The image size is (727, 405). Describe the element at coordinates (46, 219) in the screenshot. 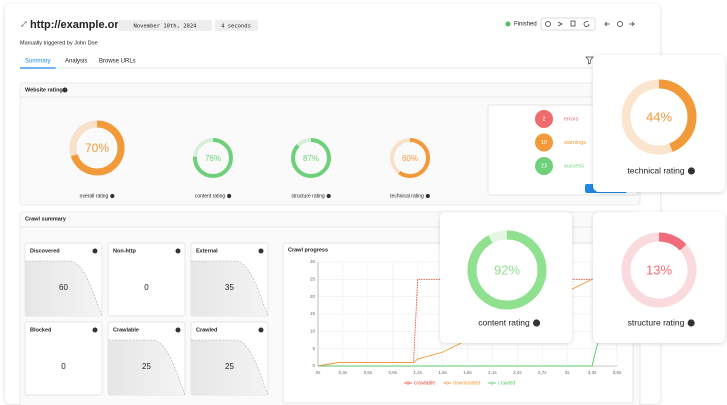

I see `section-title: Crawl summary` at that location.